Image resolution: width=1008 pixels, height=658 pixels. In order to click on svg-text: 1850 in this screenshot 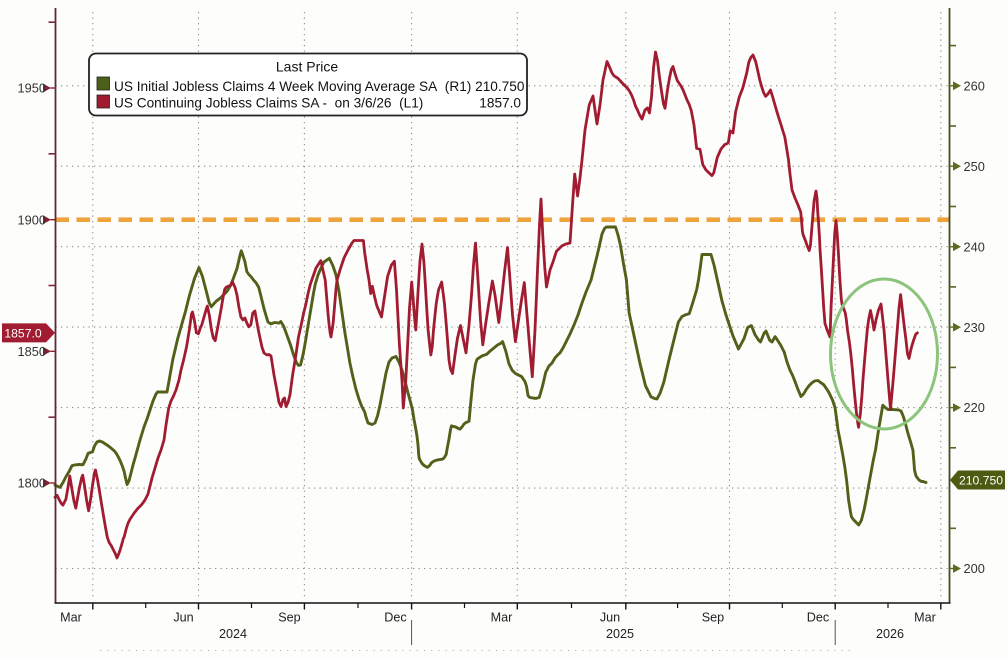, I will do `click(32, 351)`.